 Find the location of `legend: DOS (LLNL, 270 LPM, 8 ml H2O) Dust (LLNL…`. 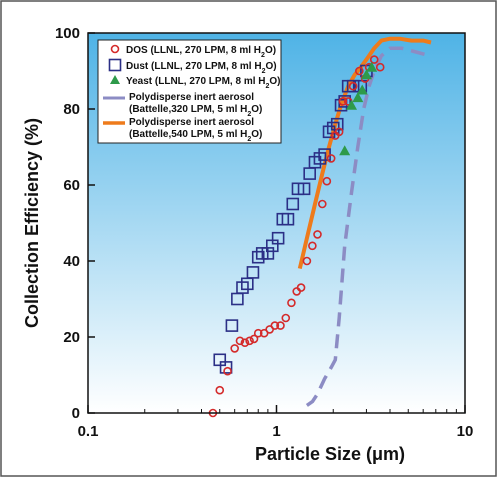

legend: DOS (LLNL, 270 LPM, 8 ml H2O) Dust (LLNL… is located at coordinates (189, 91).